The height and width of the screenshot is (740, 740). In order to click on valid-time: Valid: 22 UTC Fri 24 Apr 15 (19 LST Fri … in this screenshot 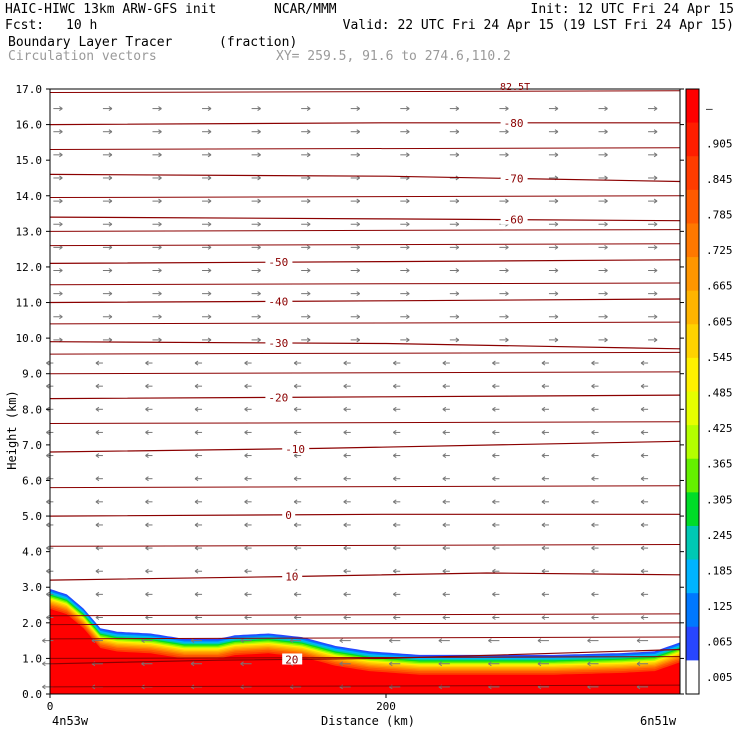, I will do `click(538, 25)`.